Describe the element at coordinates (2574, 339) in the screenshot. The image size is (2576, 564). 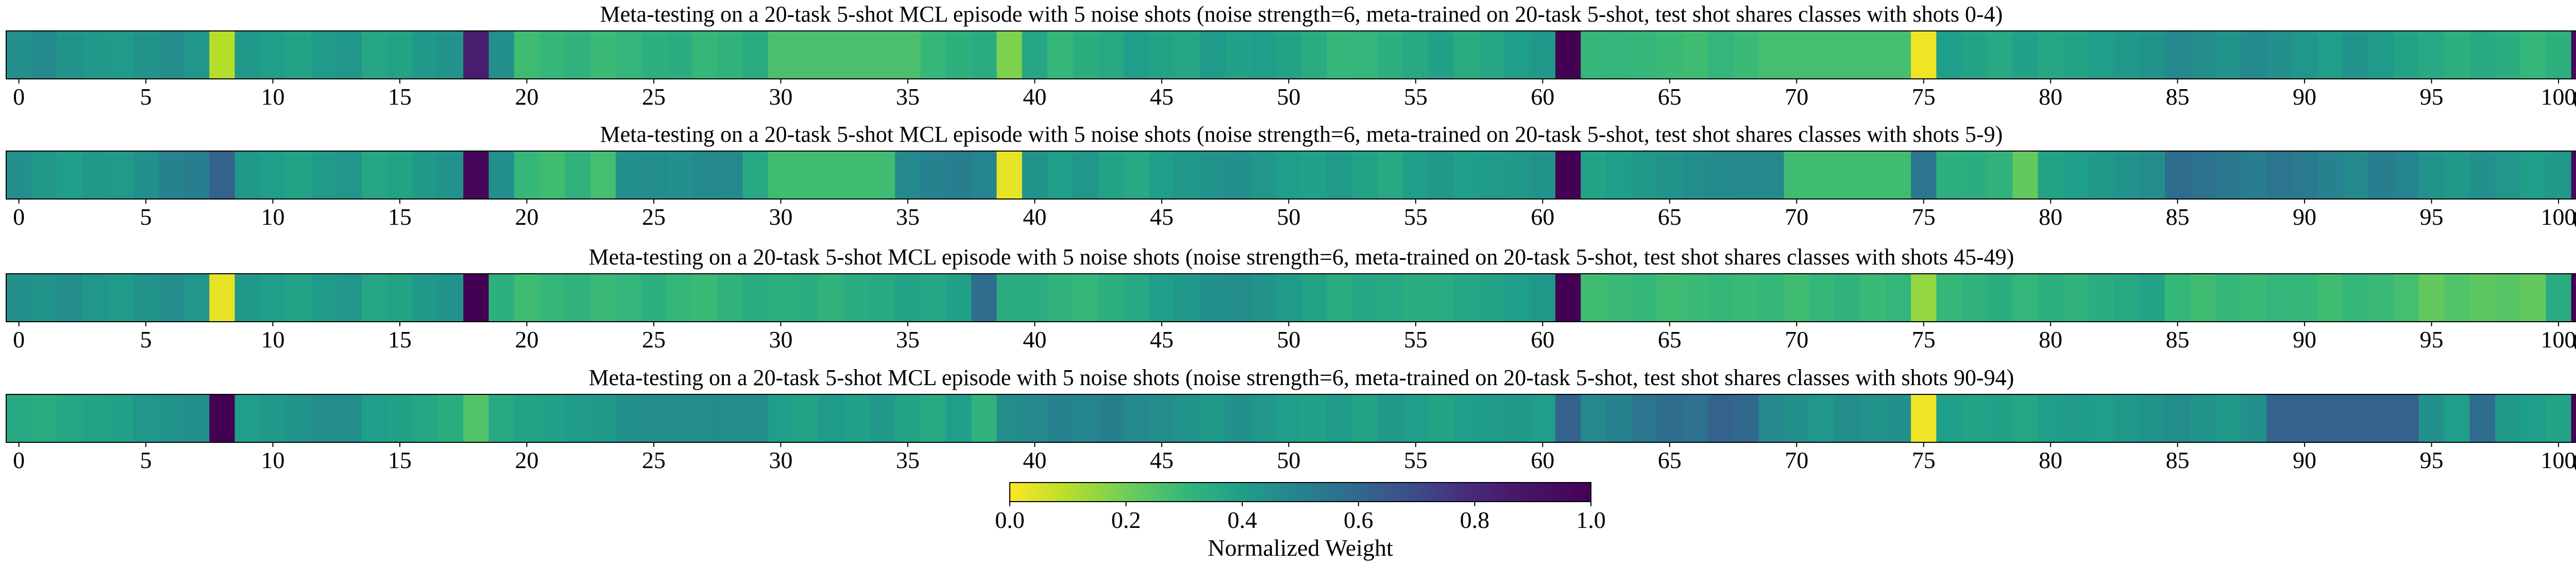
I see `x-tick-label: (Test)` at that location.